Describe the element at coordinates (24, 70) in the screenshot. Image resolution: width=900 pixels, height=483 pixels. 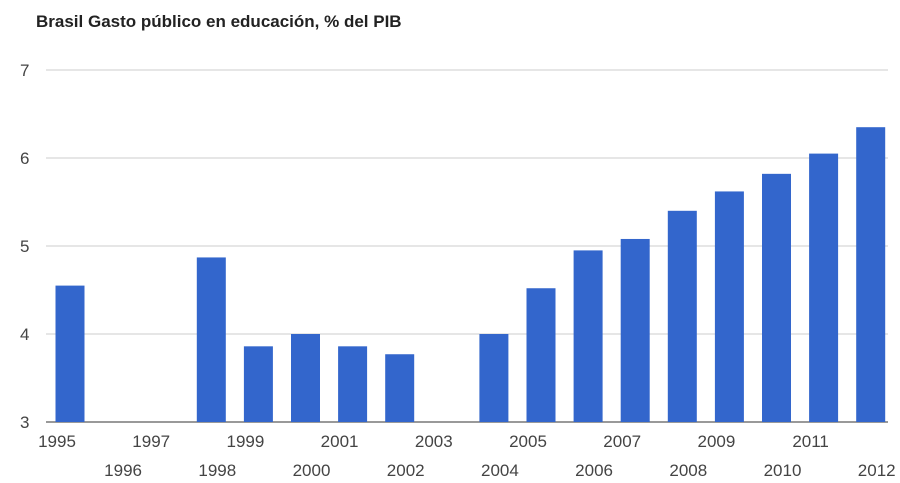
I see `y-tick-label: 7` at that location.